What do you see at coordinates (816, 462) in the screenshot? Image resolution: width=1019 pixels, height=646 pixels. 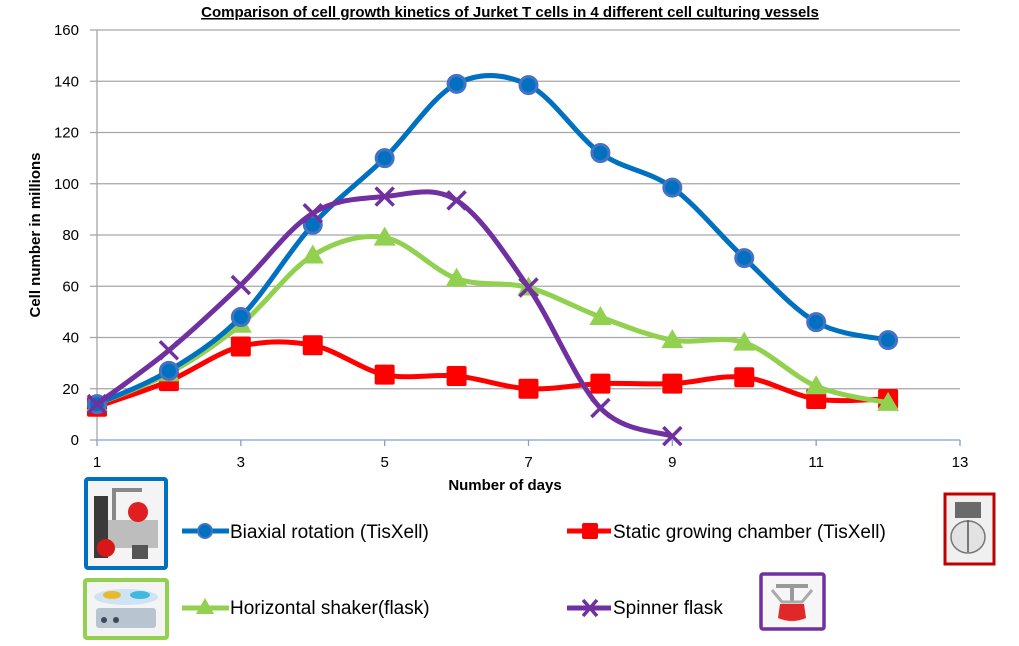 I see `x-tick-label: 11` at bounding box center [816, 462].